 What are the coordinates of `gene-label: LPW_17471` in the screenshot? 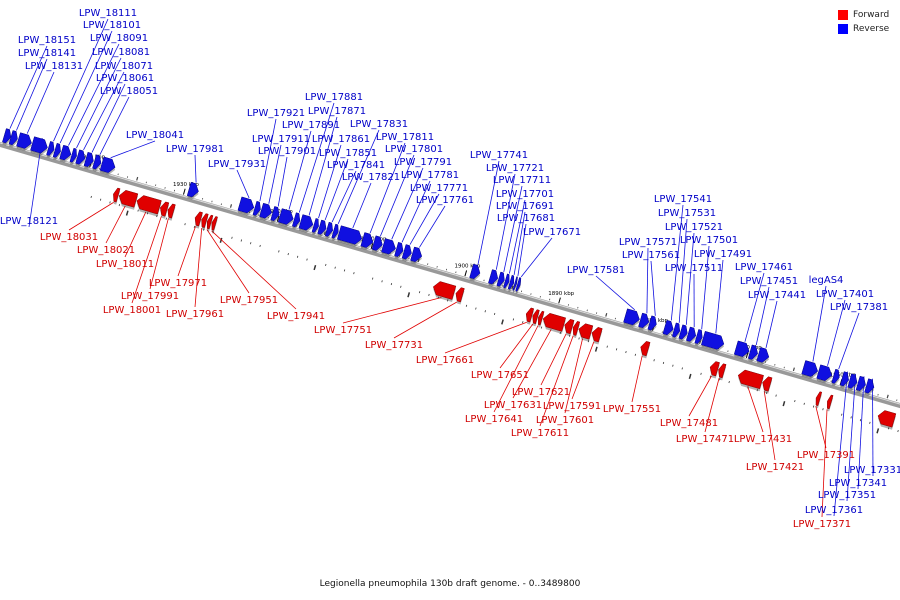 It's located at (705, 439).